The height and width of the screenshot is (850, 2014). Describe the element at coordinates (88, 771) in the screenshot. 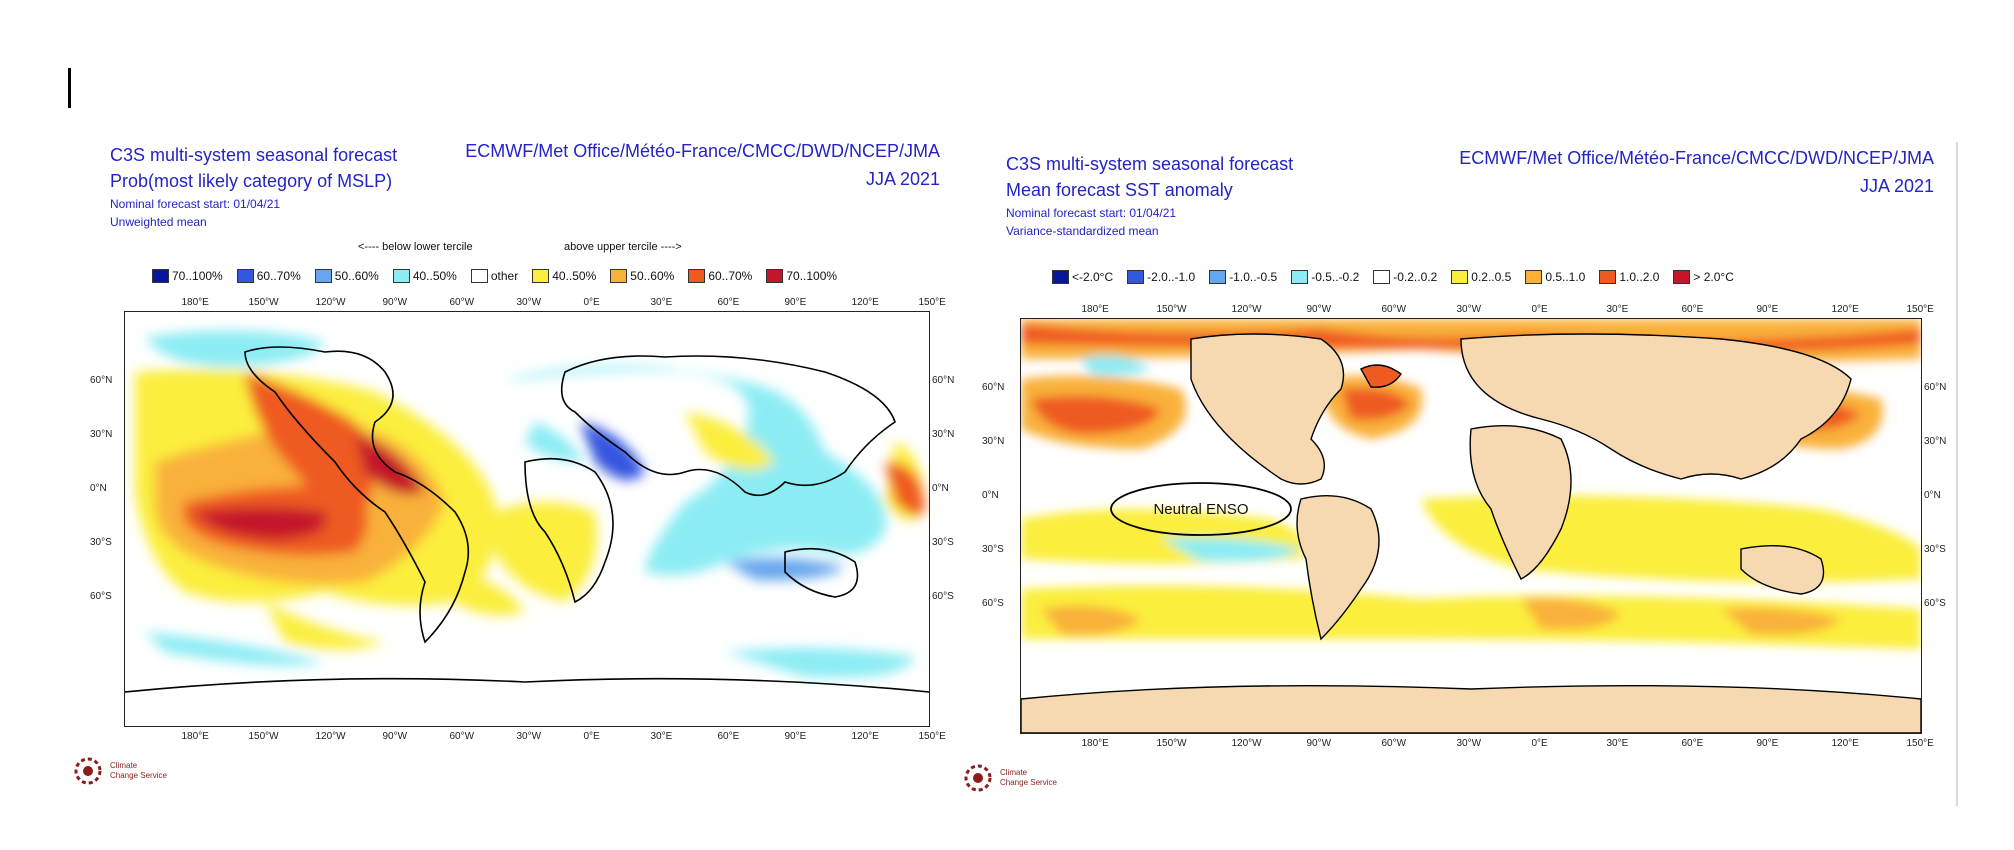

I see `copernicus-emblem-icon` at that location.